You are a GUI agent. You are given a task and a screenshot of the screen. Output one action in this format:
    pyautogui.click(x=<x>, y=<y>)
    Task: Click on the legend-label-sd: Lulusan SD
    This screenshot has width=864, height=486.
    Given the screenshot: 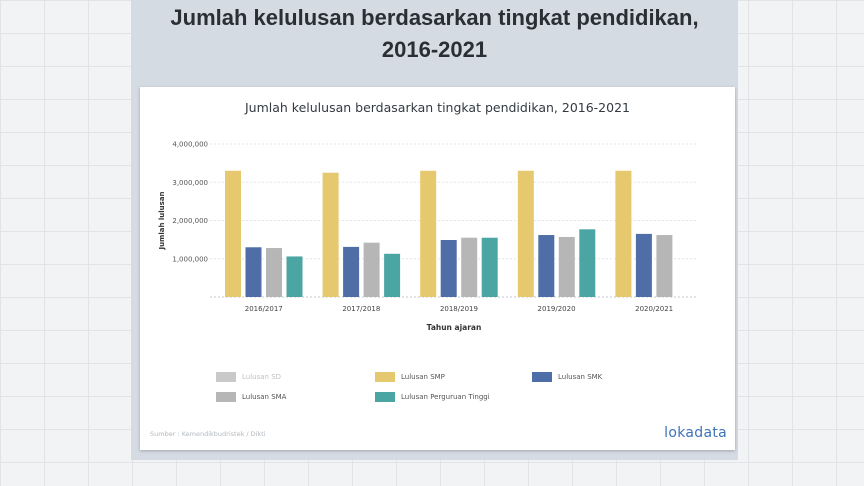 What is the action you would take?
    pyautogui.click(x=262, y=377)
    